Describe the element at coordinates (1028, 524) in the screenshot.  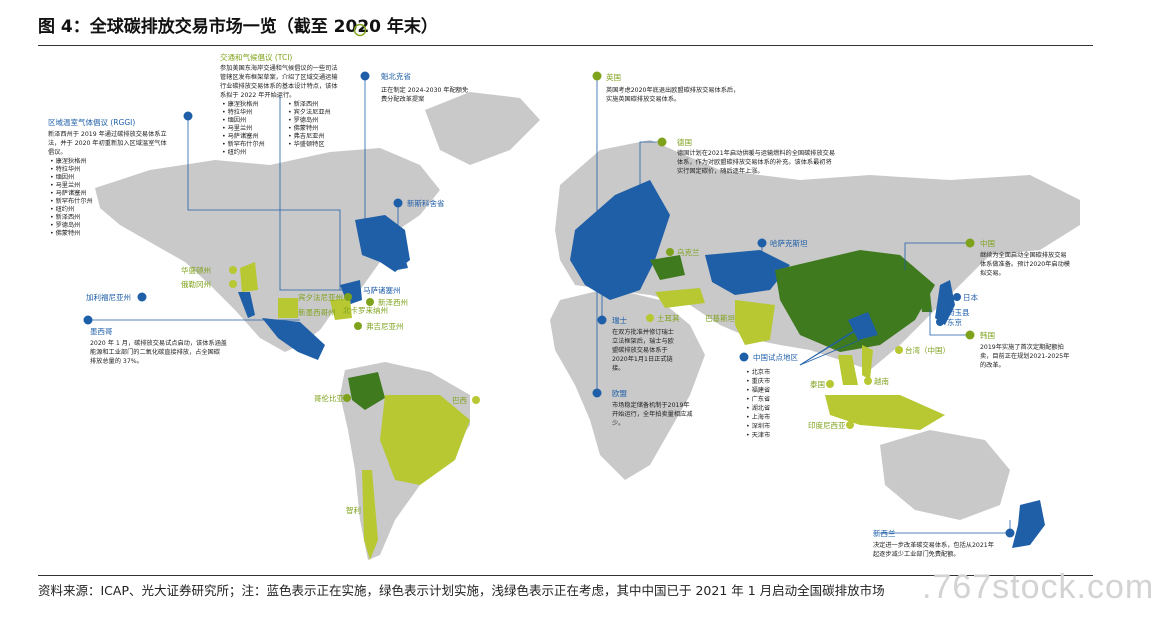
I see `region-new-zealand` at that location.